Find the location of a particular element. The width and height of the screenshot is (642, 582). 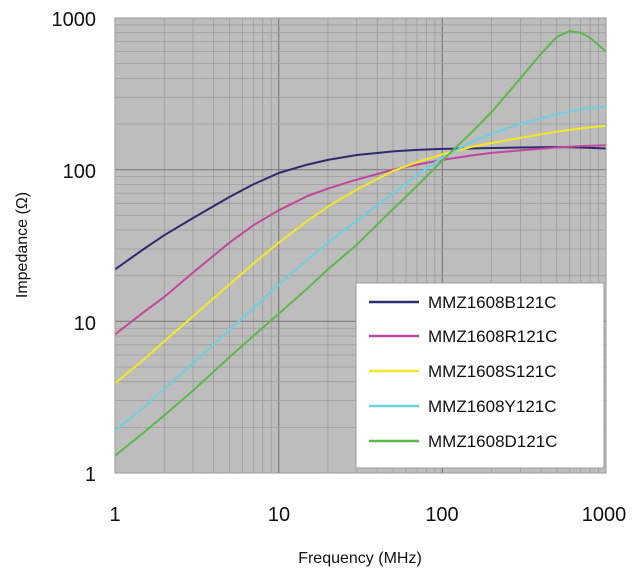

y-tick-label: 1000 is located at coordinates (74, 20).